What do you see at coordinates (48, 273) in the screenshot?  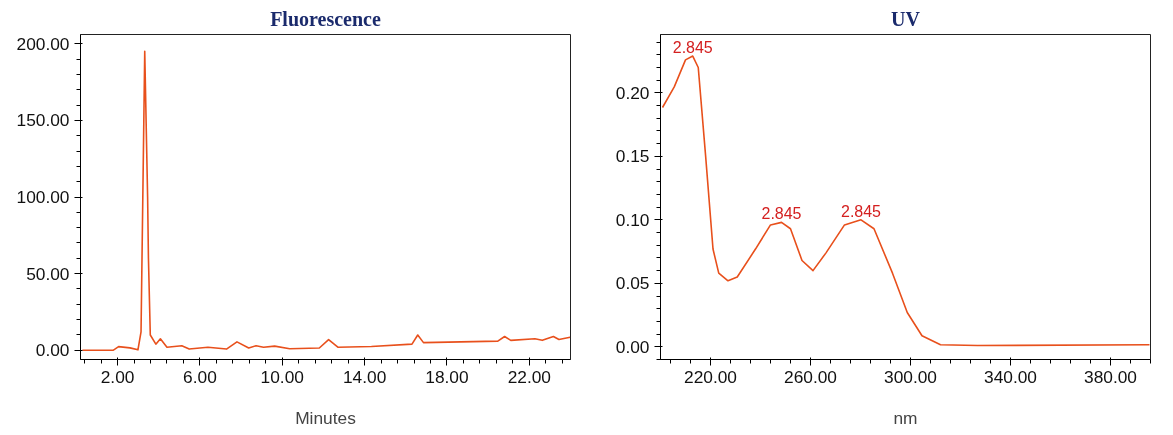 I see `y-tick-label: 50.00` at bounding box center [48, 273].